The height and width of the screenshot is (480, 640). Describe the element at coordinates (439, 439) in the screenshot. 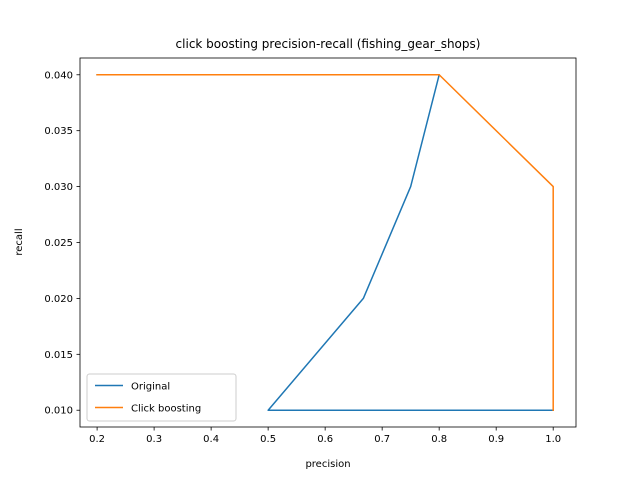

I see `x-tick-label: 0.8` at that location.